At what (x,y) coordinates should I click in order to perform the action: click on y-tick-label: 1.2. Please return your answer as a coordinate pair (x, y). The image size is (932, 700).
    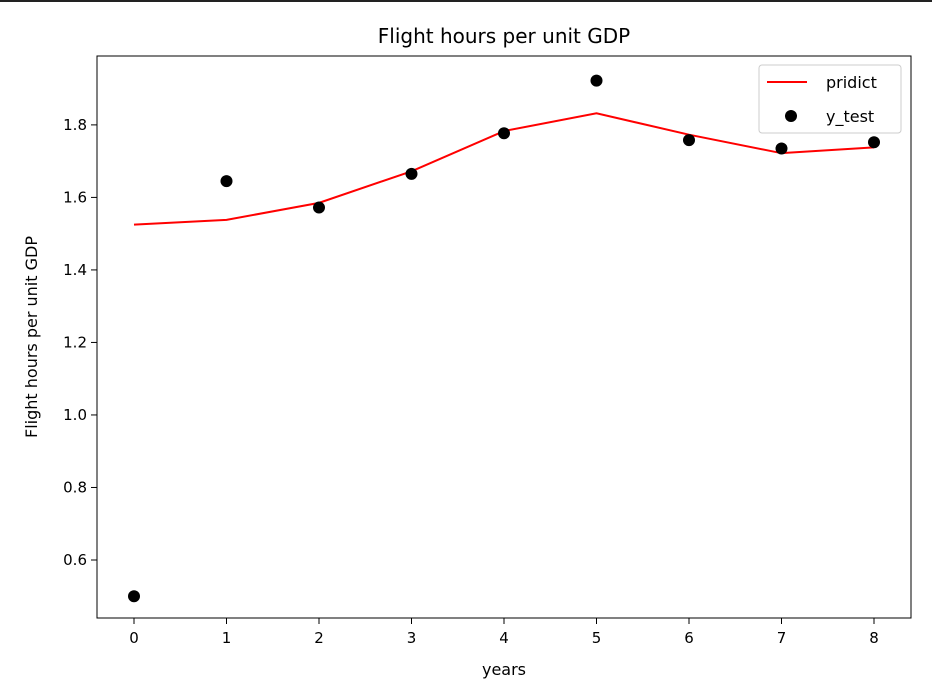
    Looking at the image, I should click on (75, 342).